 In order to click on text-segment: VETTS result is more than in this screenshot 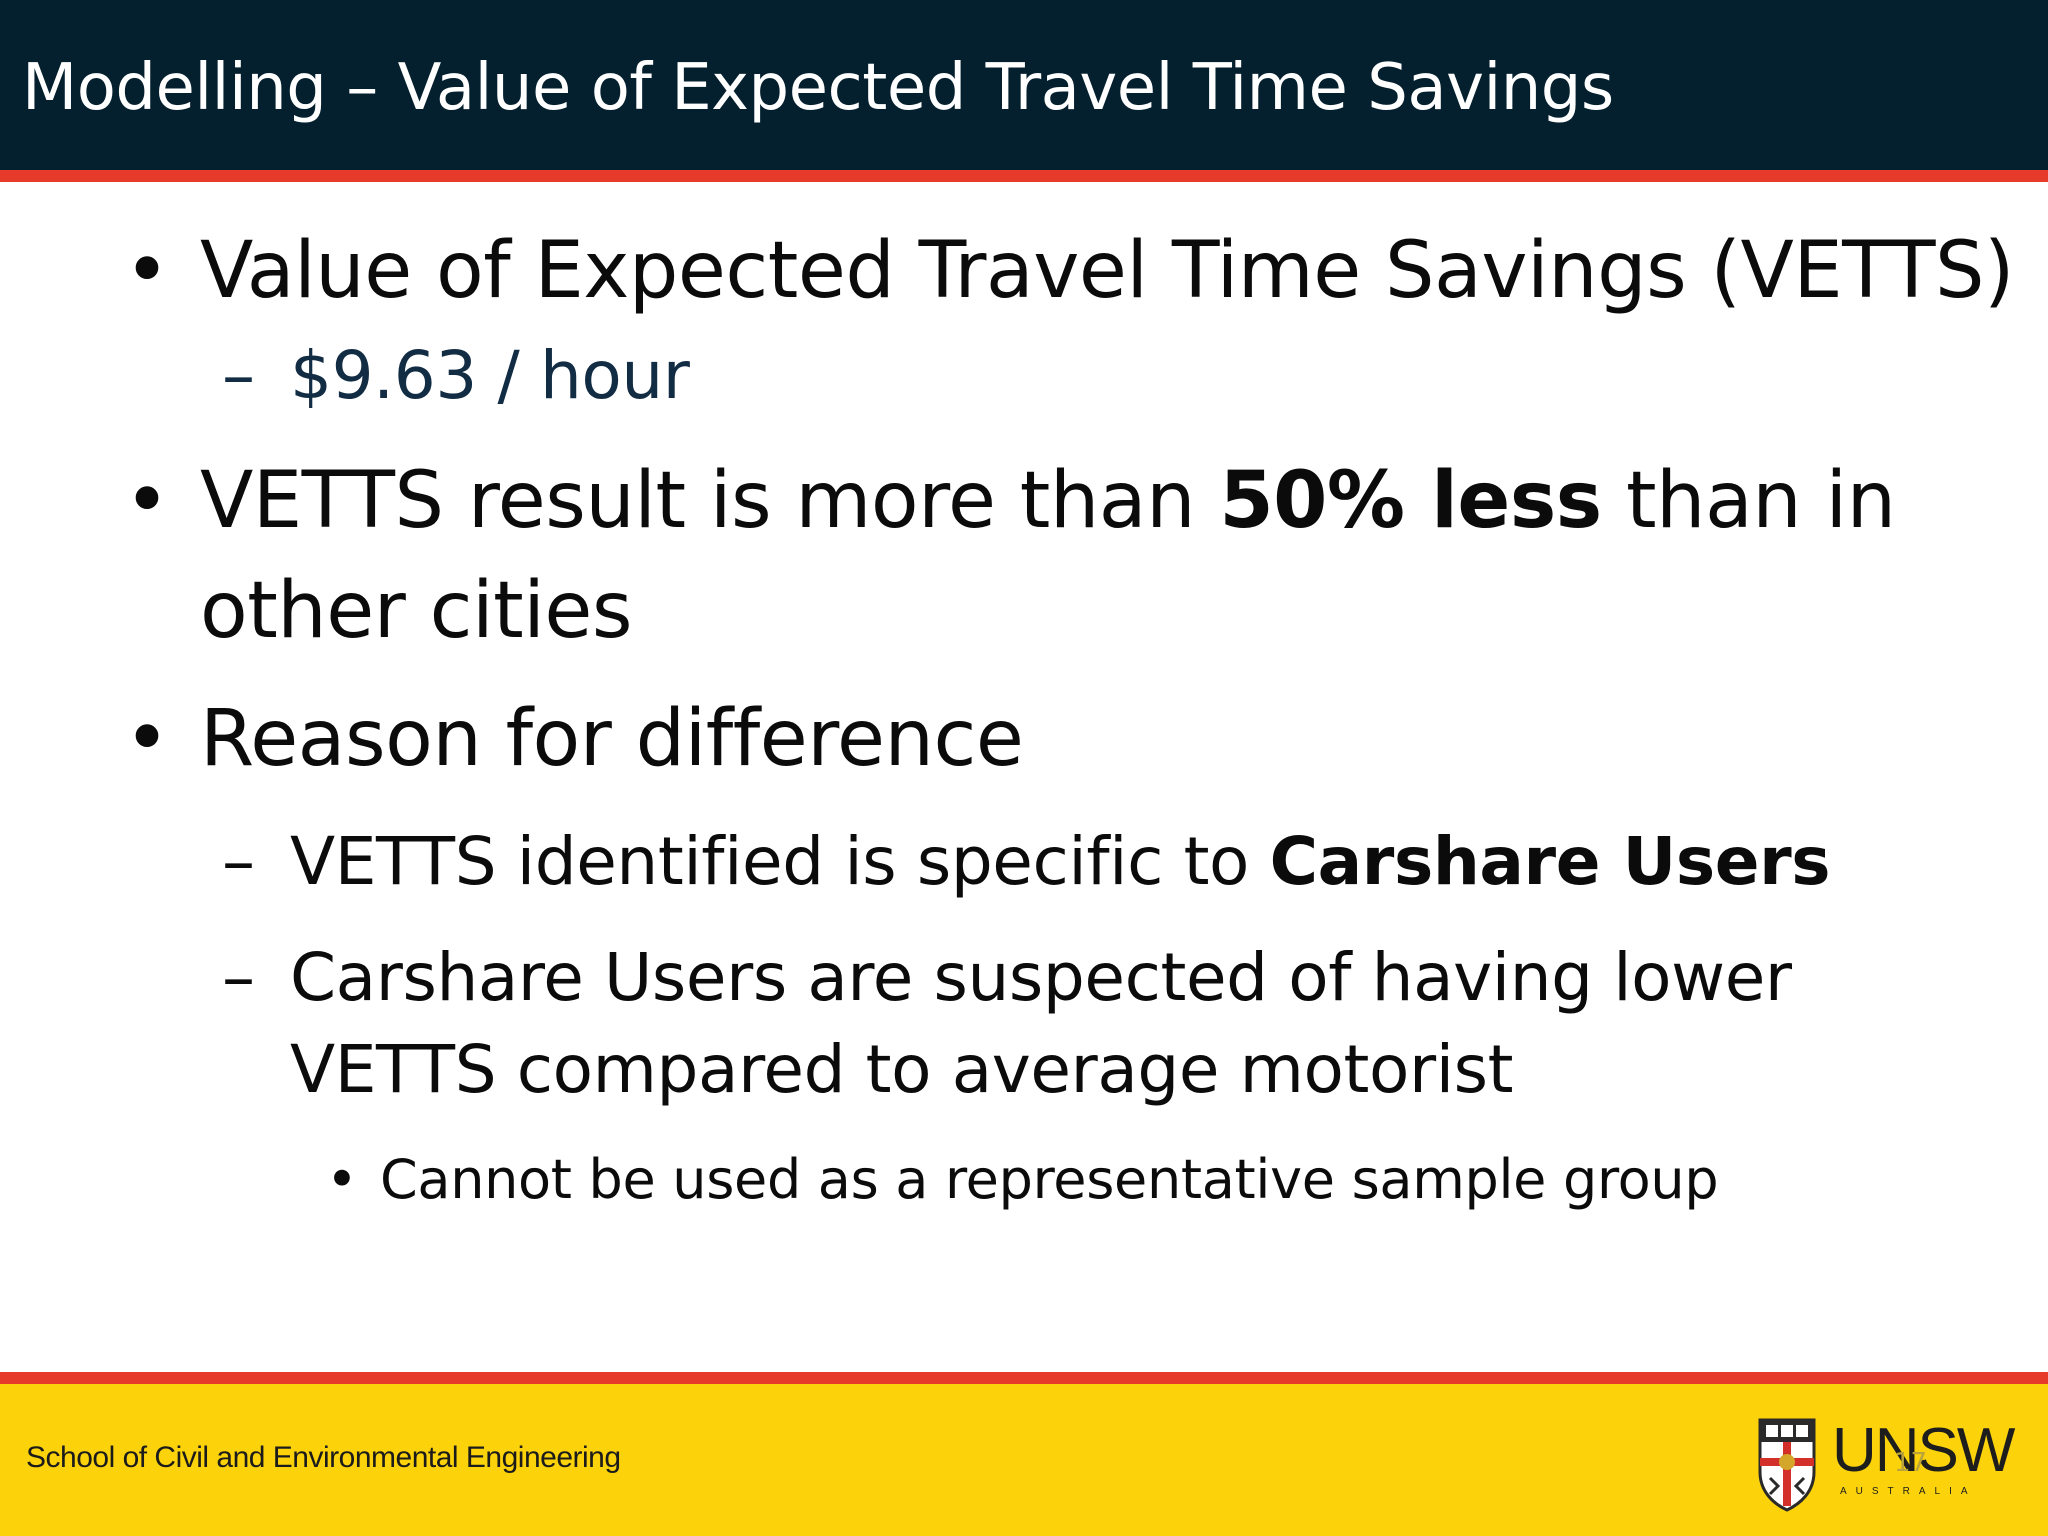, I will do `click(710, 501)`.